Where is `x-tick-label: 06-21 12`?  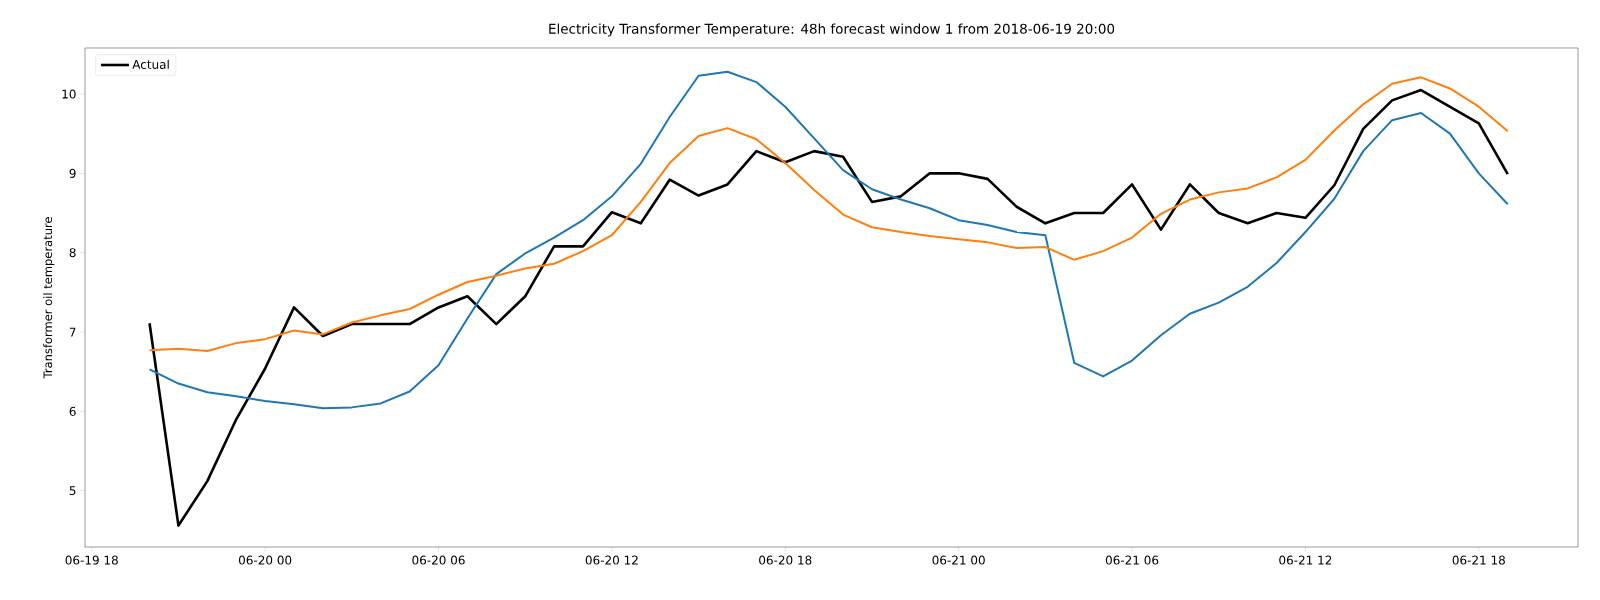 x-tick-label: 06-21 12 is located at coordinates (1305, 560).